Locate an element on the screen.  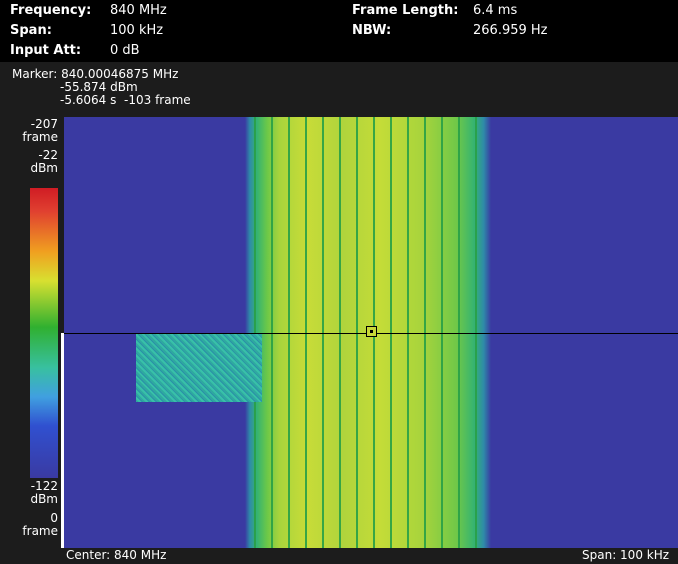
marker-readout: Marker: 840.00046875 MHz is located at coordinates (95, 74).